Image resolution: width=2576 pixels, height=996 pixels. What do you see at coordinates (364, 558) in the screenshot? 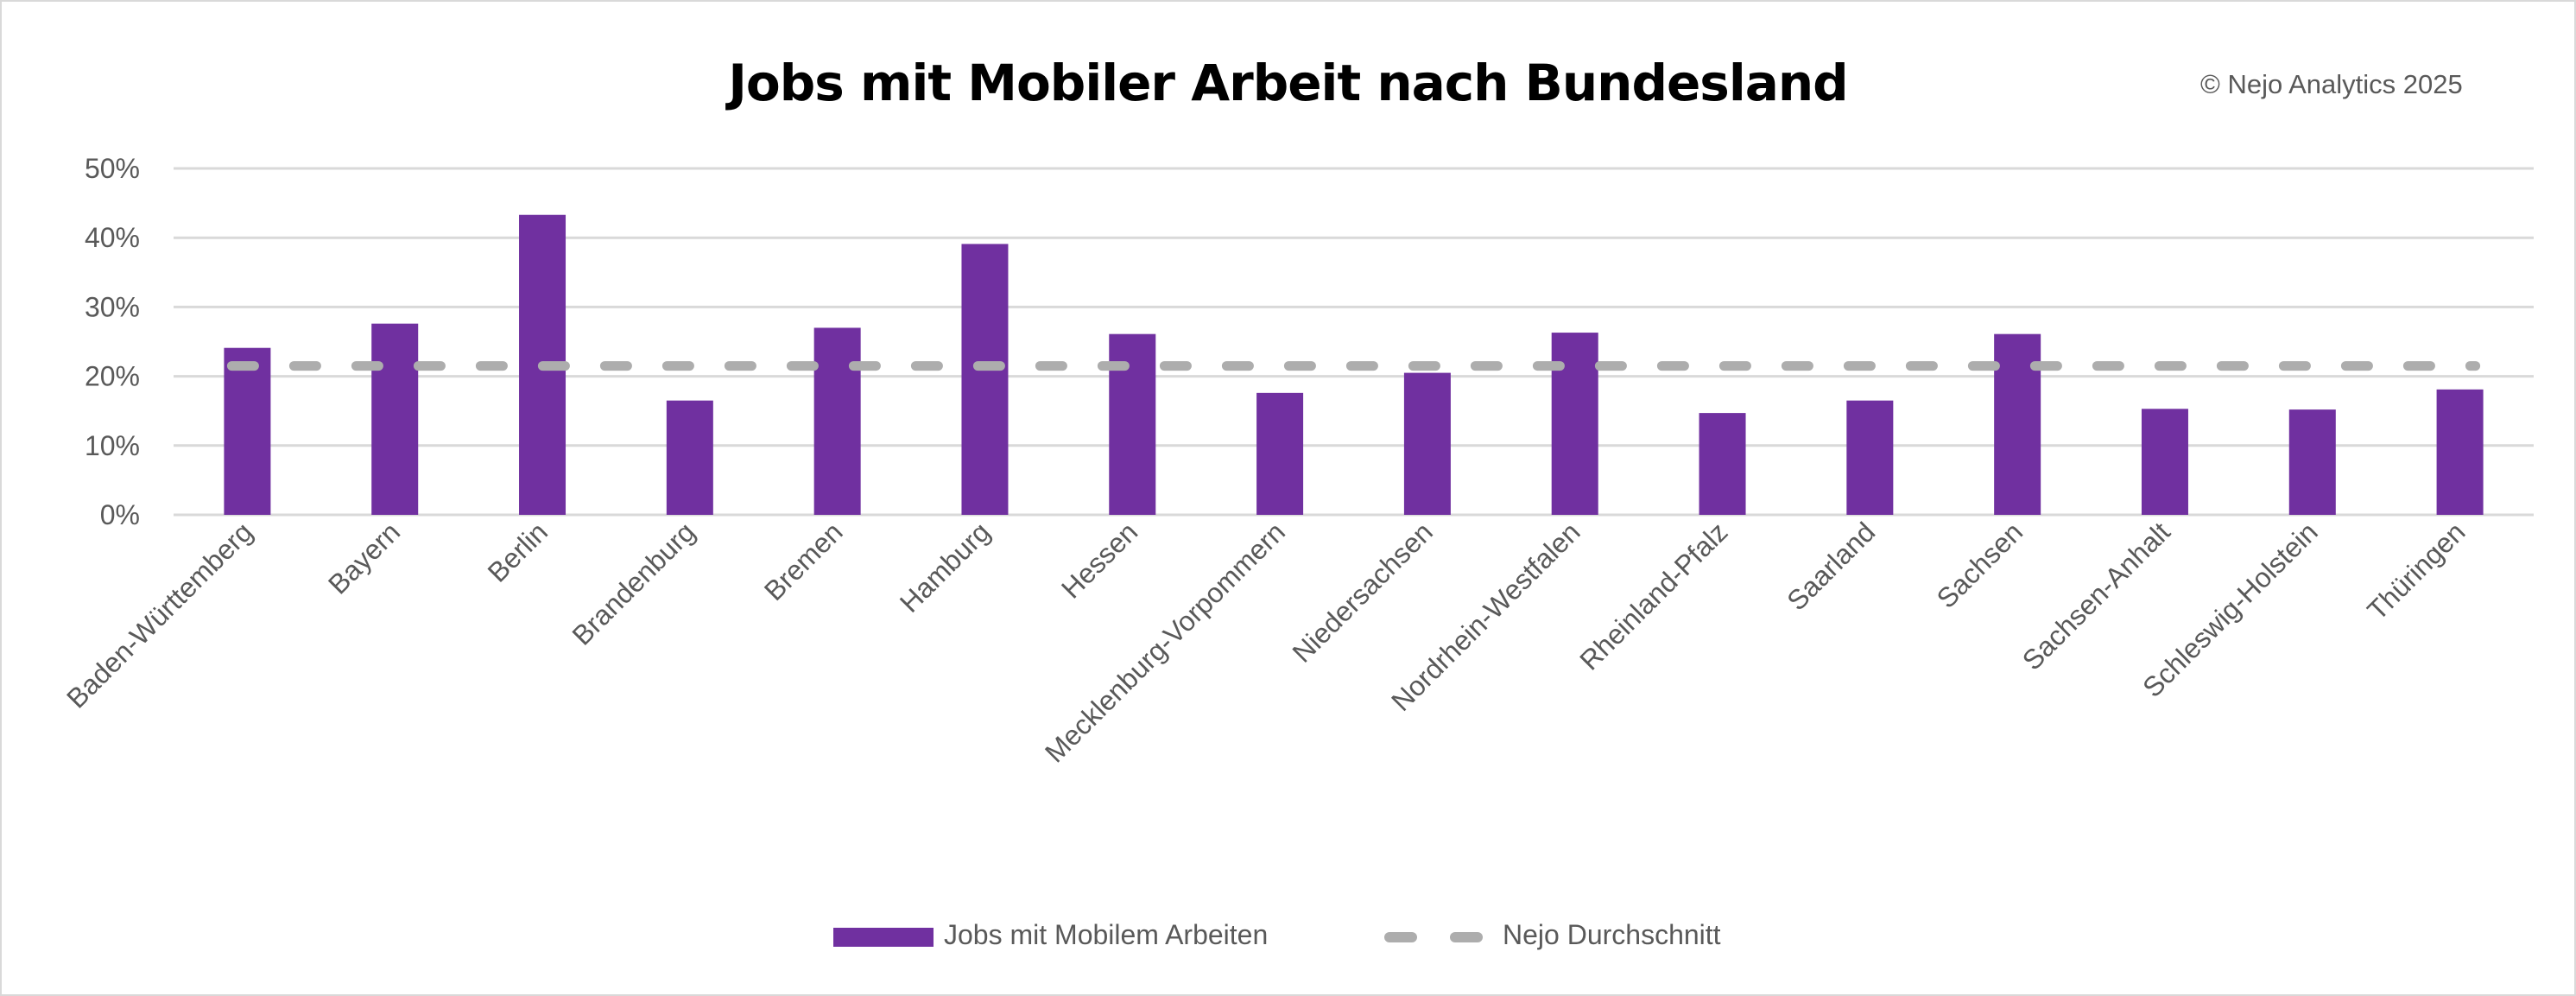
I see `x-tick-label: Bayern` at bounding box center [364, 558].